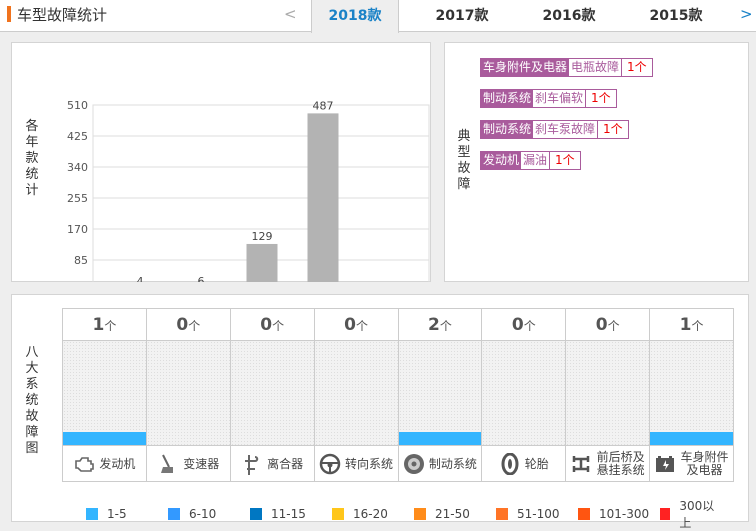  Describe the element at coordinates (596, 67) in the screenshot. I see `fault-name: 电瓶故障` at that location.